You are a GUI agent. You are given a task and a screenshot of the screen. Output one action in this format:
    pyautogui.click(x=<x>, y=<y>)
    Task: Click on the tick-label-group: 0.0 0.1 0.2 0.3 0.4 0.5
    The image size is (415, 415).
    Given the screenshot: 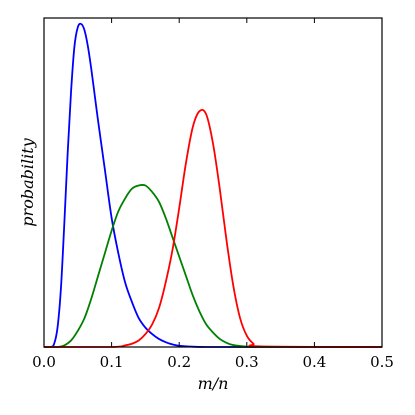 What is the action you would take?
    pyautogui.click(x=213, y=362)
    